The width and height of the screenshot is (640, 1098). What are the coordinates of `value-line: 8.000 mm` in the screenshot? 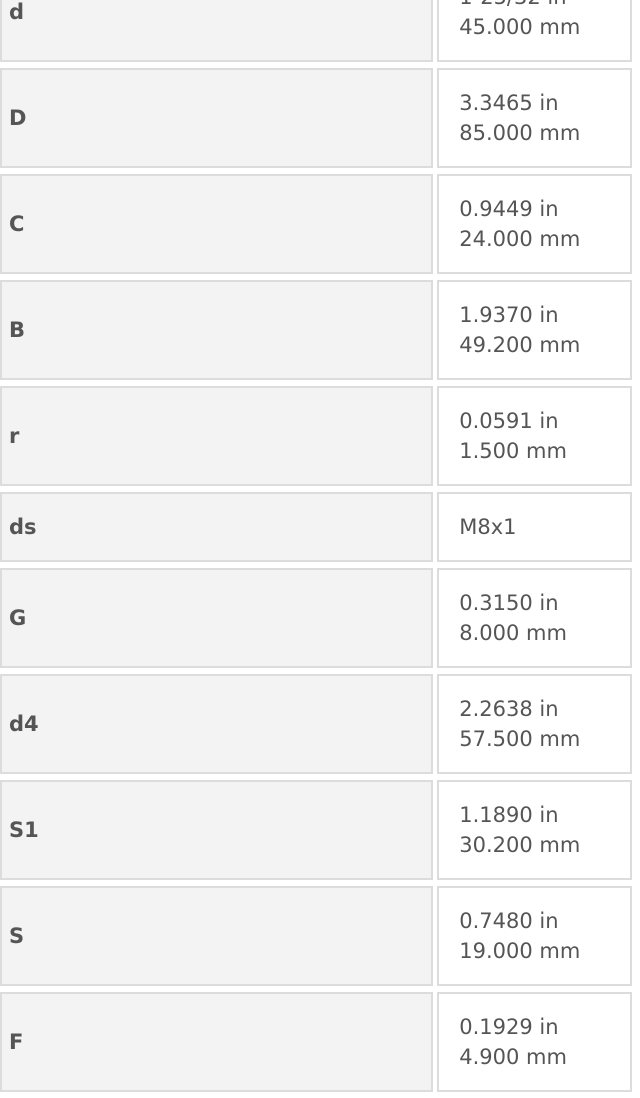 It's located at (513, 633).